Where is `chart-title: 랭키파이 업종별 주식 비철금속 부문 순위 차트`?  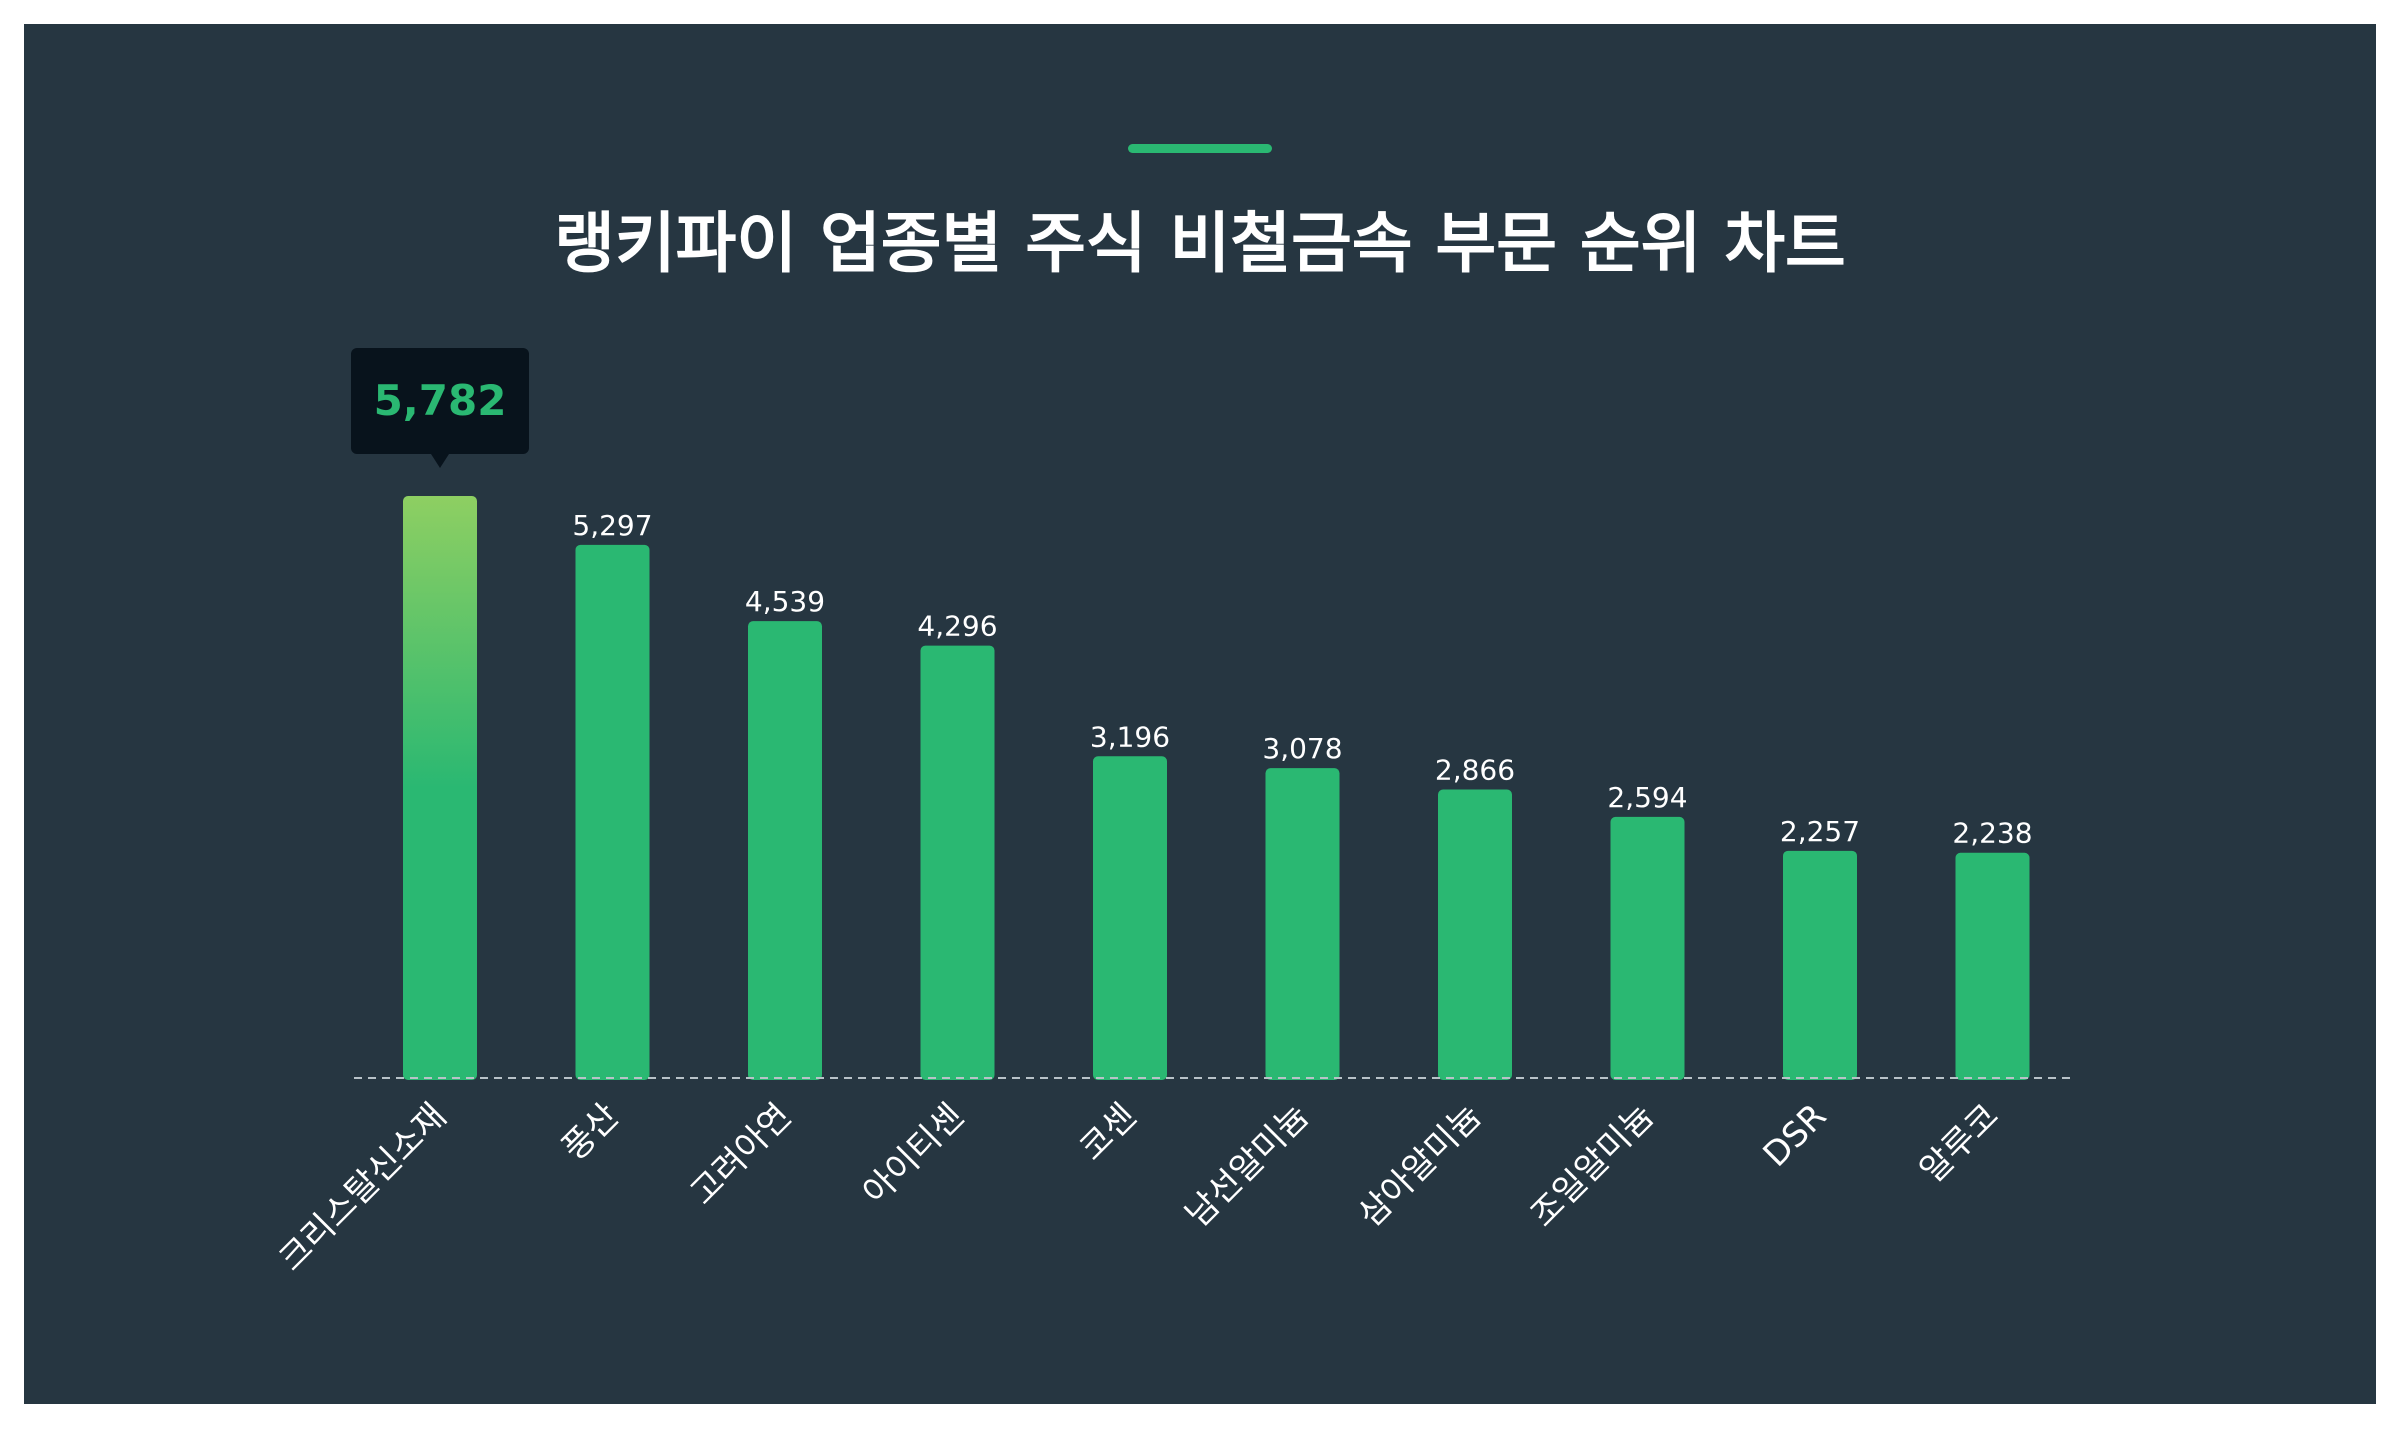 chart-title: 랭키파이 업종별 주식 비철금속 부문 순위 차트 is located at coordinates (1200, 243).